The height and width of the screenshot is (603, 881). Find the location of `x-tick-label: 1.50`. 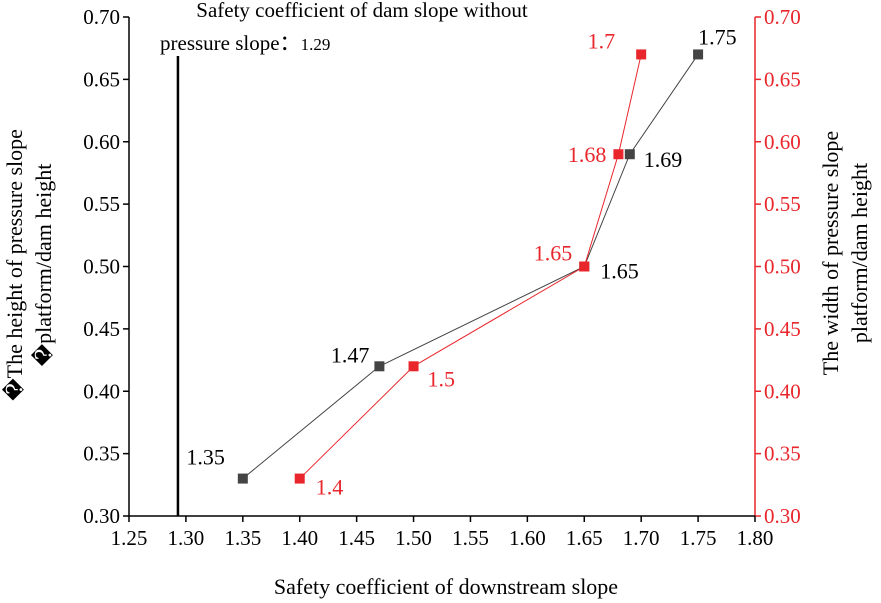

x-tick-label: 1.50 is located at coordinates (413, 538).